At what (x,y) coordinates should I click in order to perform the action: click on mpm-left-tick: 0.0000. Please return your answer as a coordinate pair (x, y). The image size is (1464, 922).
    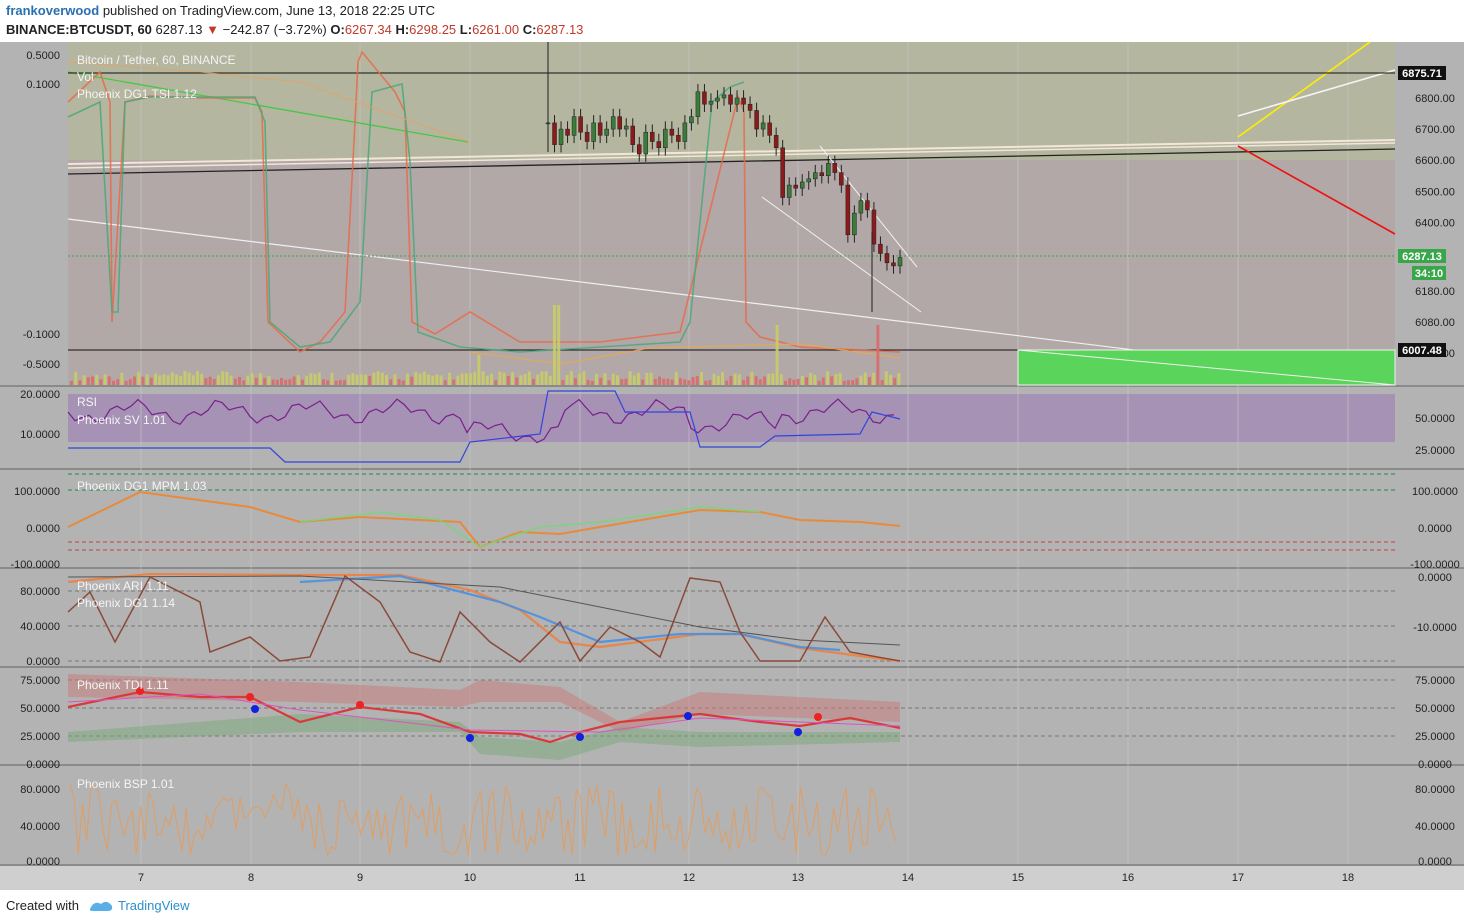
    Looking at the image, I should click on (43, 529).